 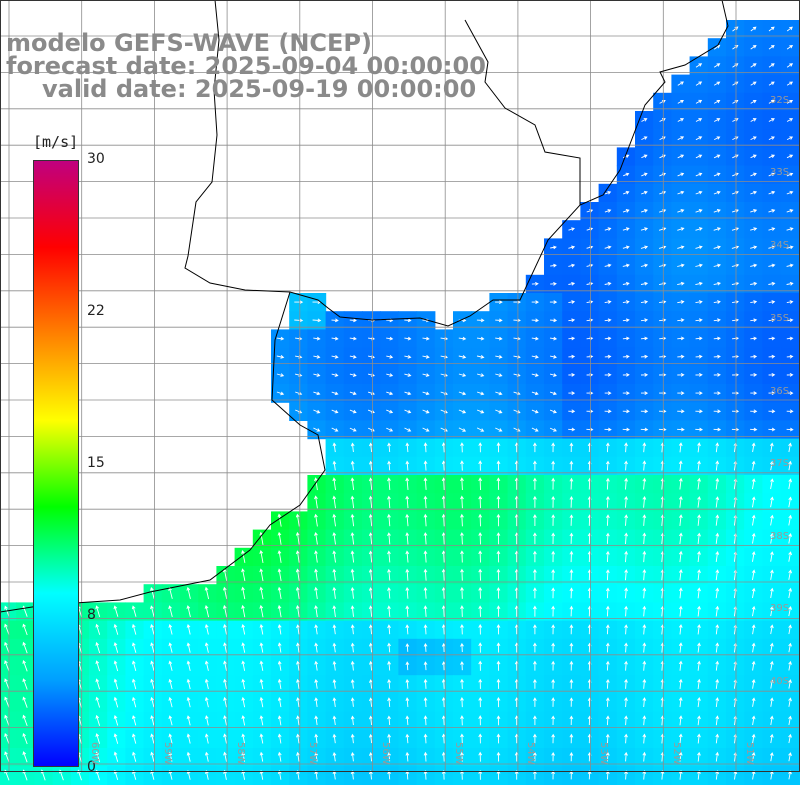 What do you see at coordinates (780, 100) in the screenshot?
I see `lat-label-32s: 32S` at bounding box center [780, 100].